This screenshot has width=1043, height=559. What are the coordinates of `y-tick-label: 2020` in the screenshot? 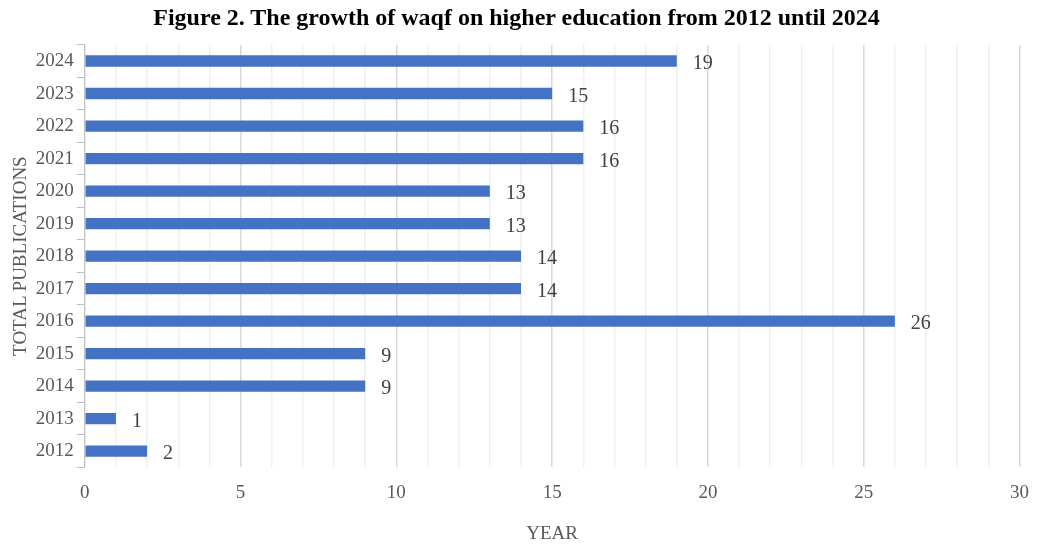 It's located at (54, 190).